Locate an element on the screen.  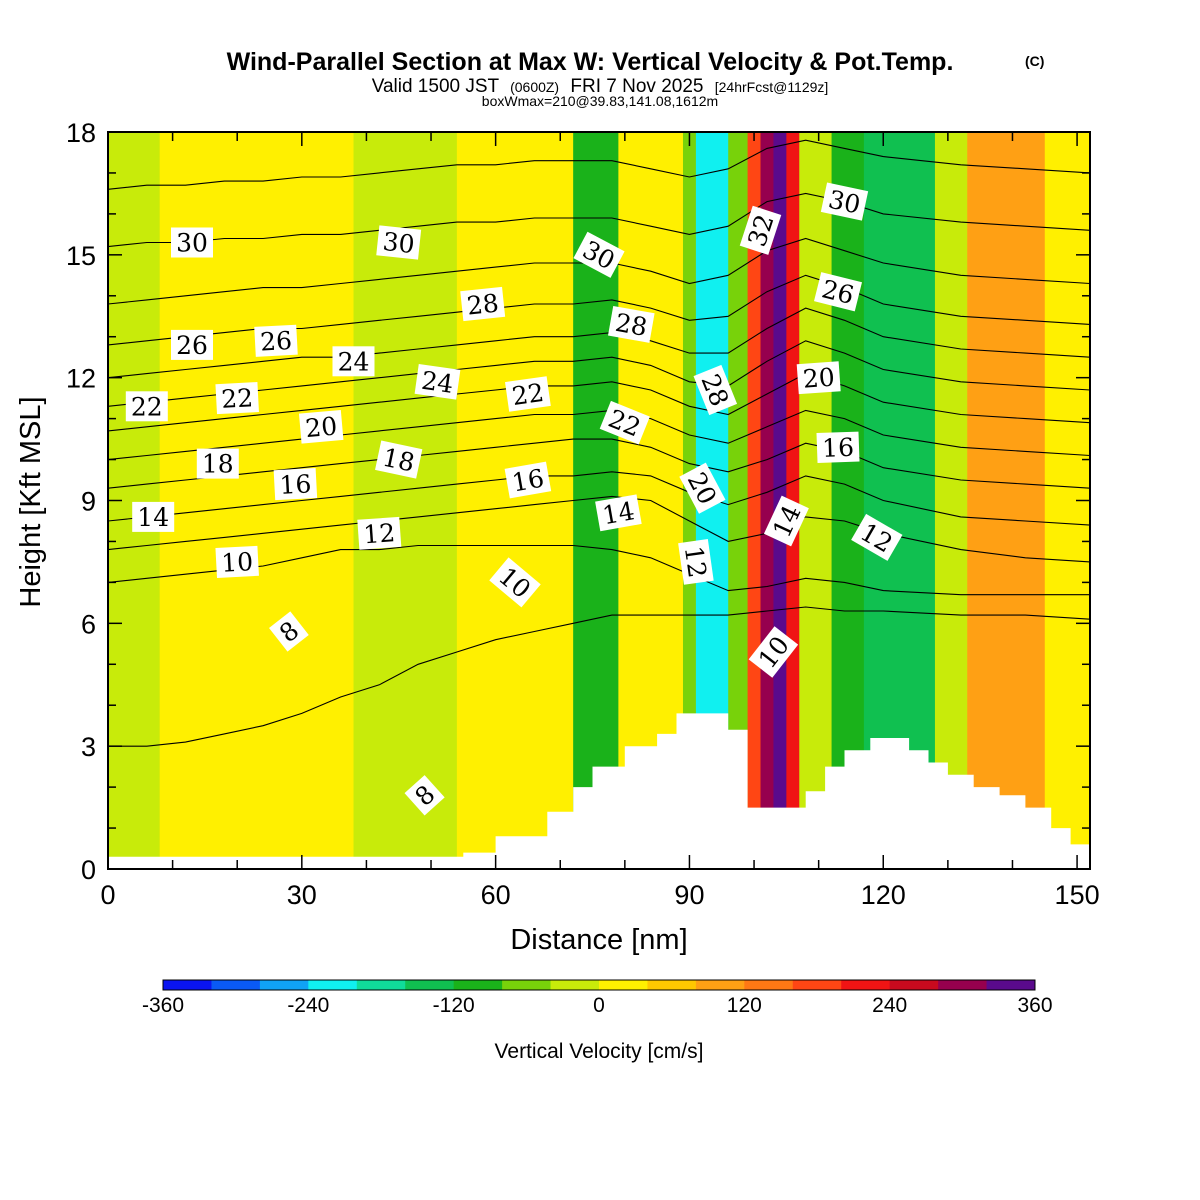
colorbar-tick-label: 120 is located at coordinates (744, 1005).